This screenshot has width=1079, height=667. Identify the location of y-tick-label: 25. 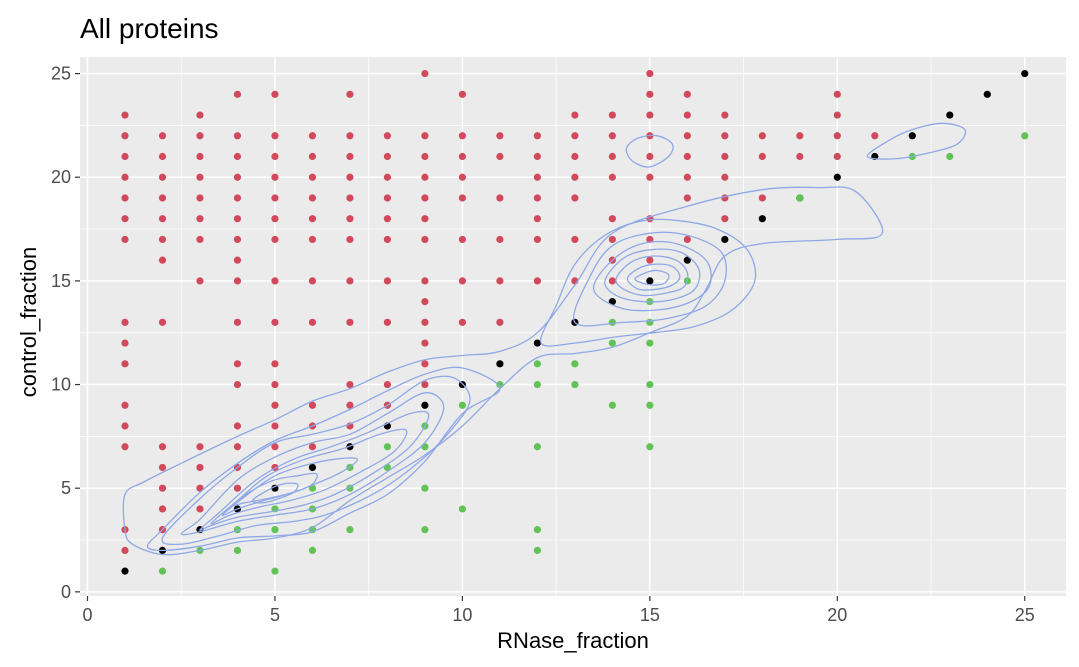
(61, 74).